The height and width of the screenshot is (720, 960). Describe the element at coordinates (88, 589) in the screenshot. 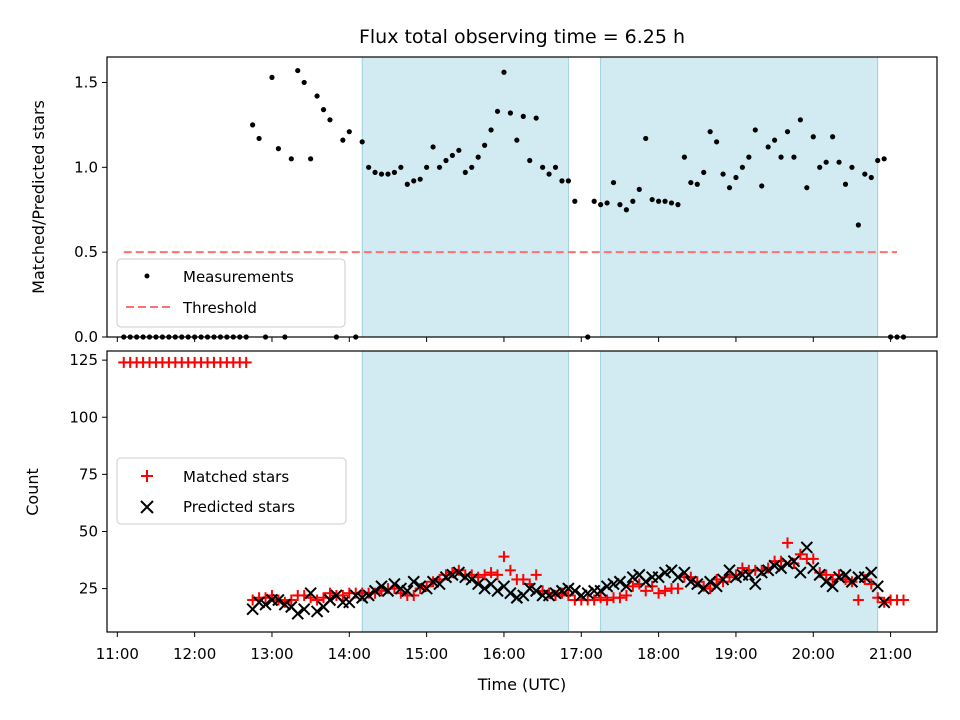

I see `y-tick-label: 25` at that location.